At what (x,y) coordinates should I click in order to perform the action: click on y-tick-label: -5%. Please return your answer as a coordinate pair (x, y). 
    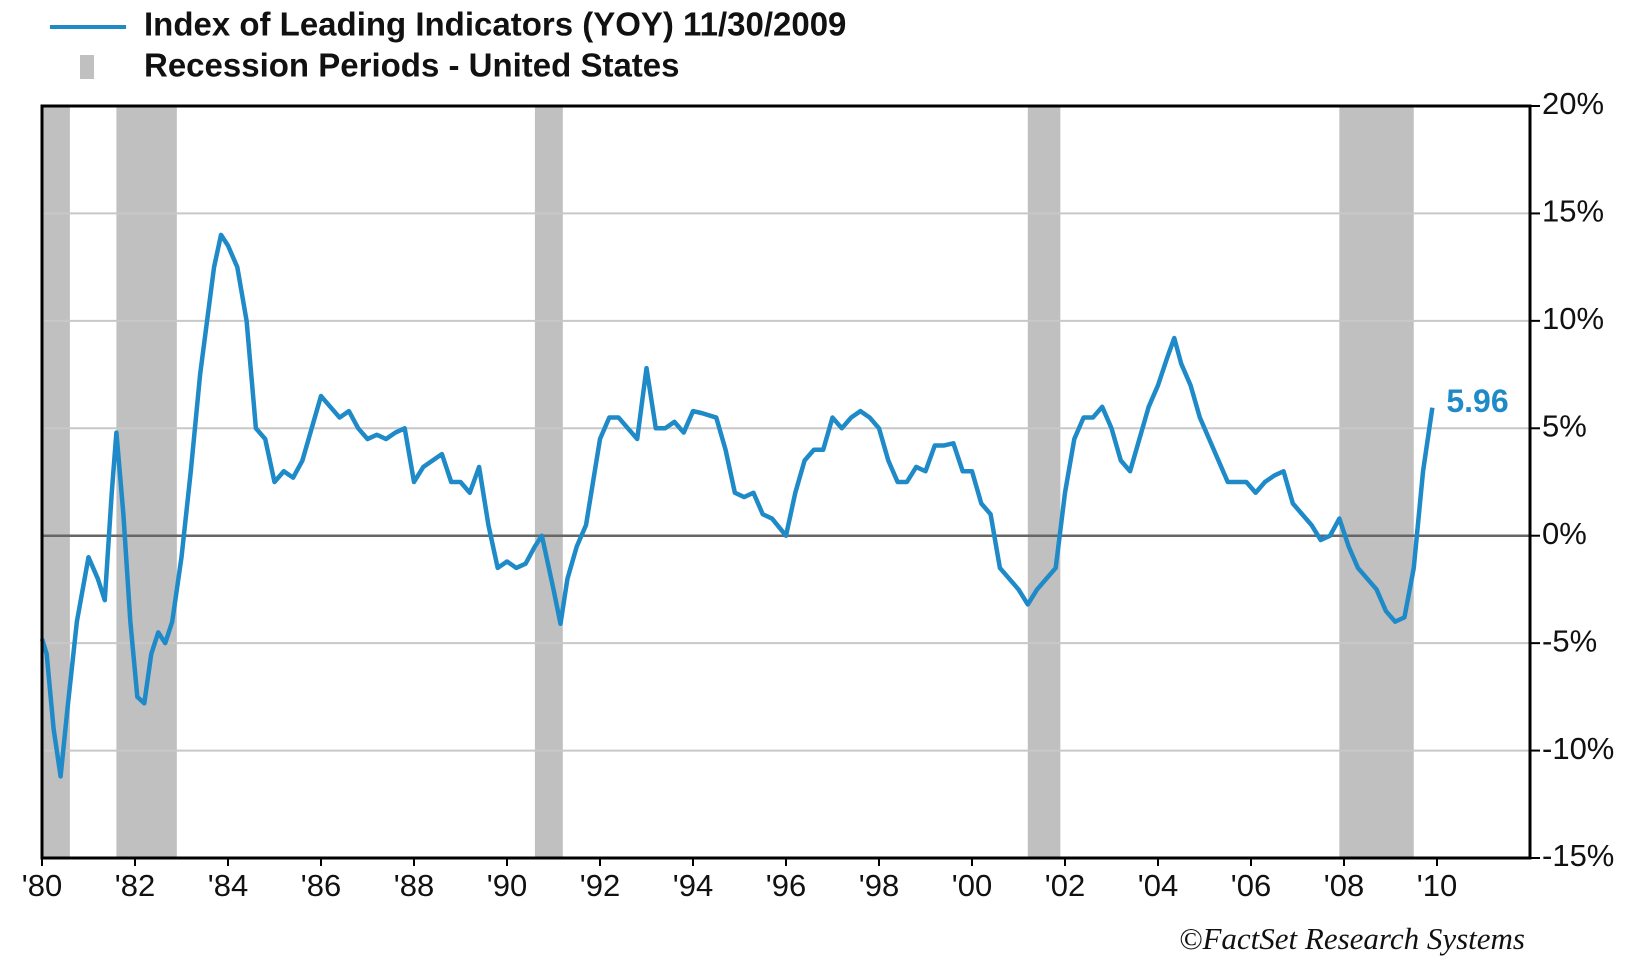
    Looking at the image, I should click on (1569, 640).